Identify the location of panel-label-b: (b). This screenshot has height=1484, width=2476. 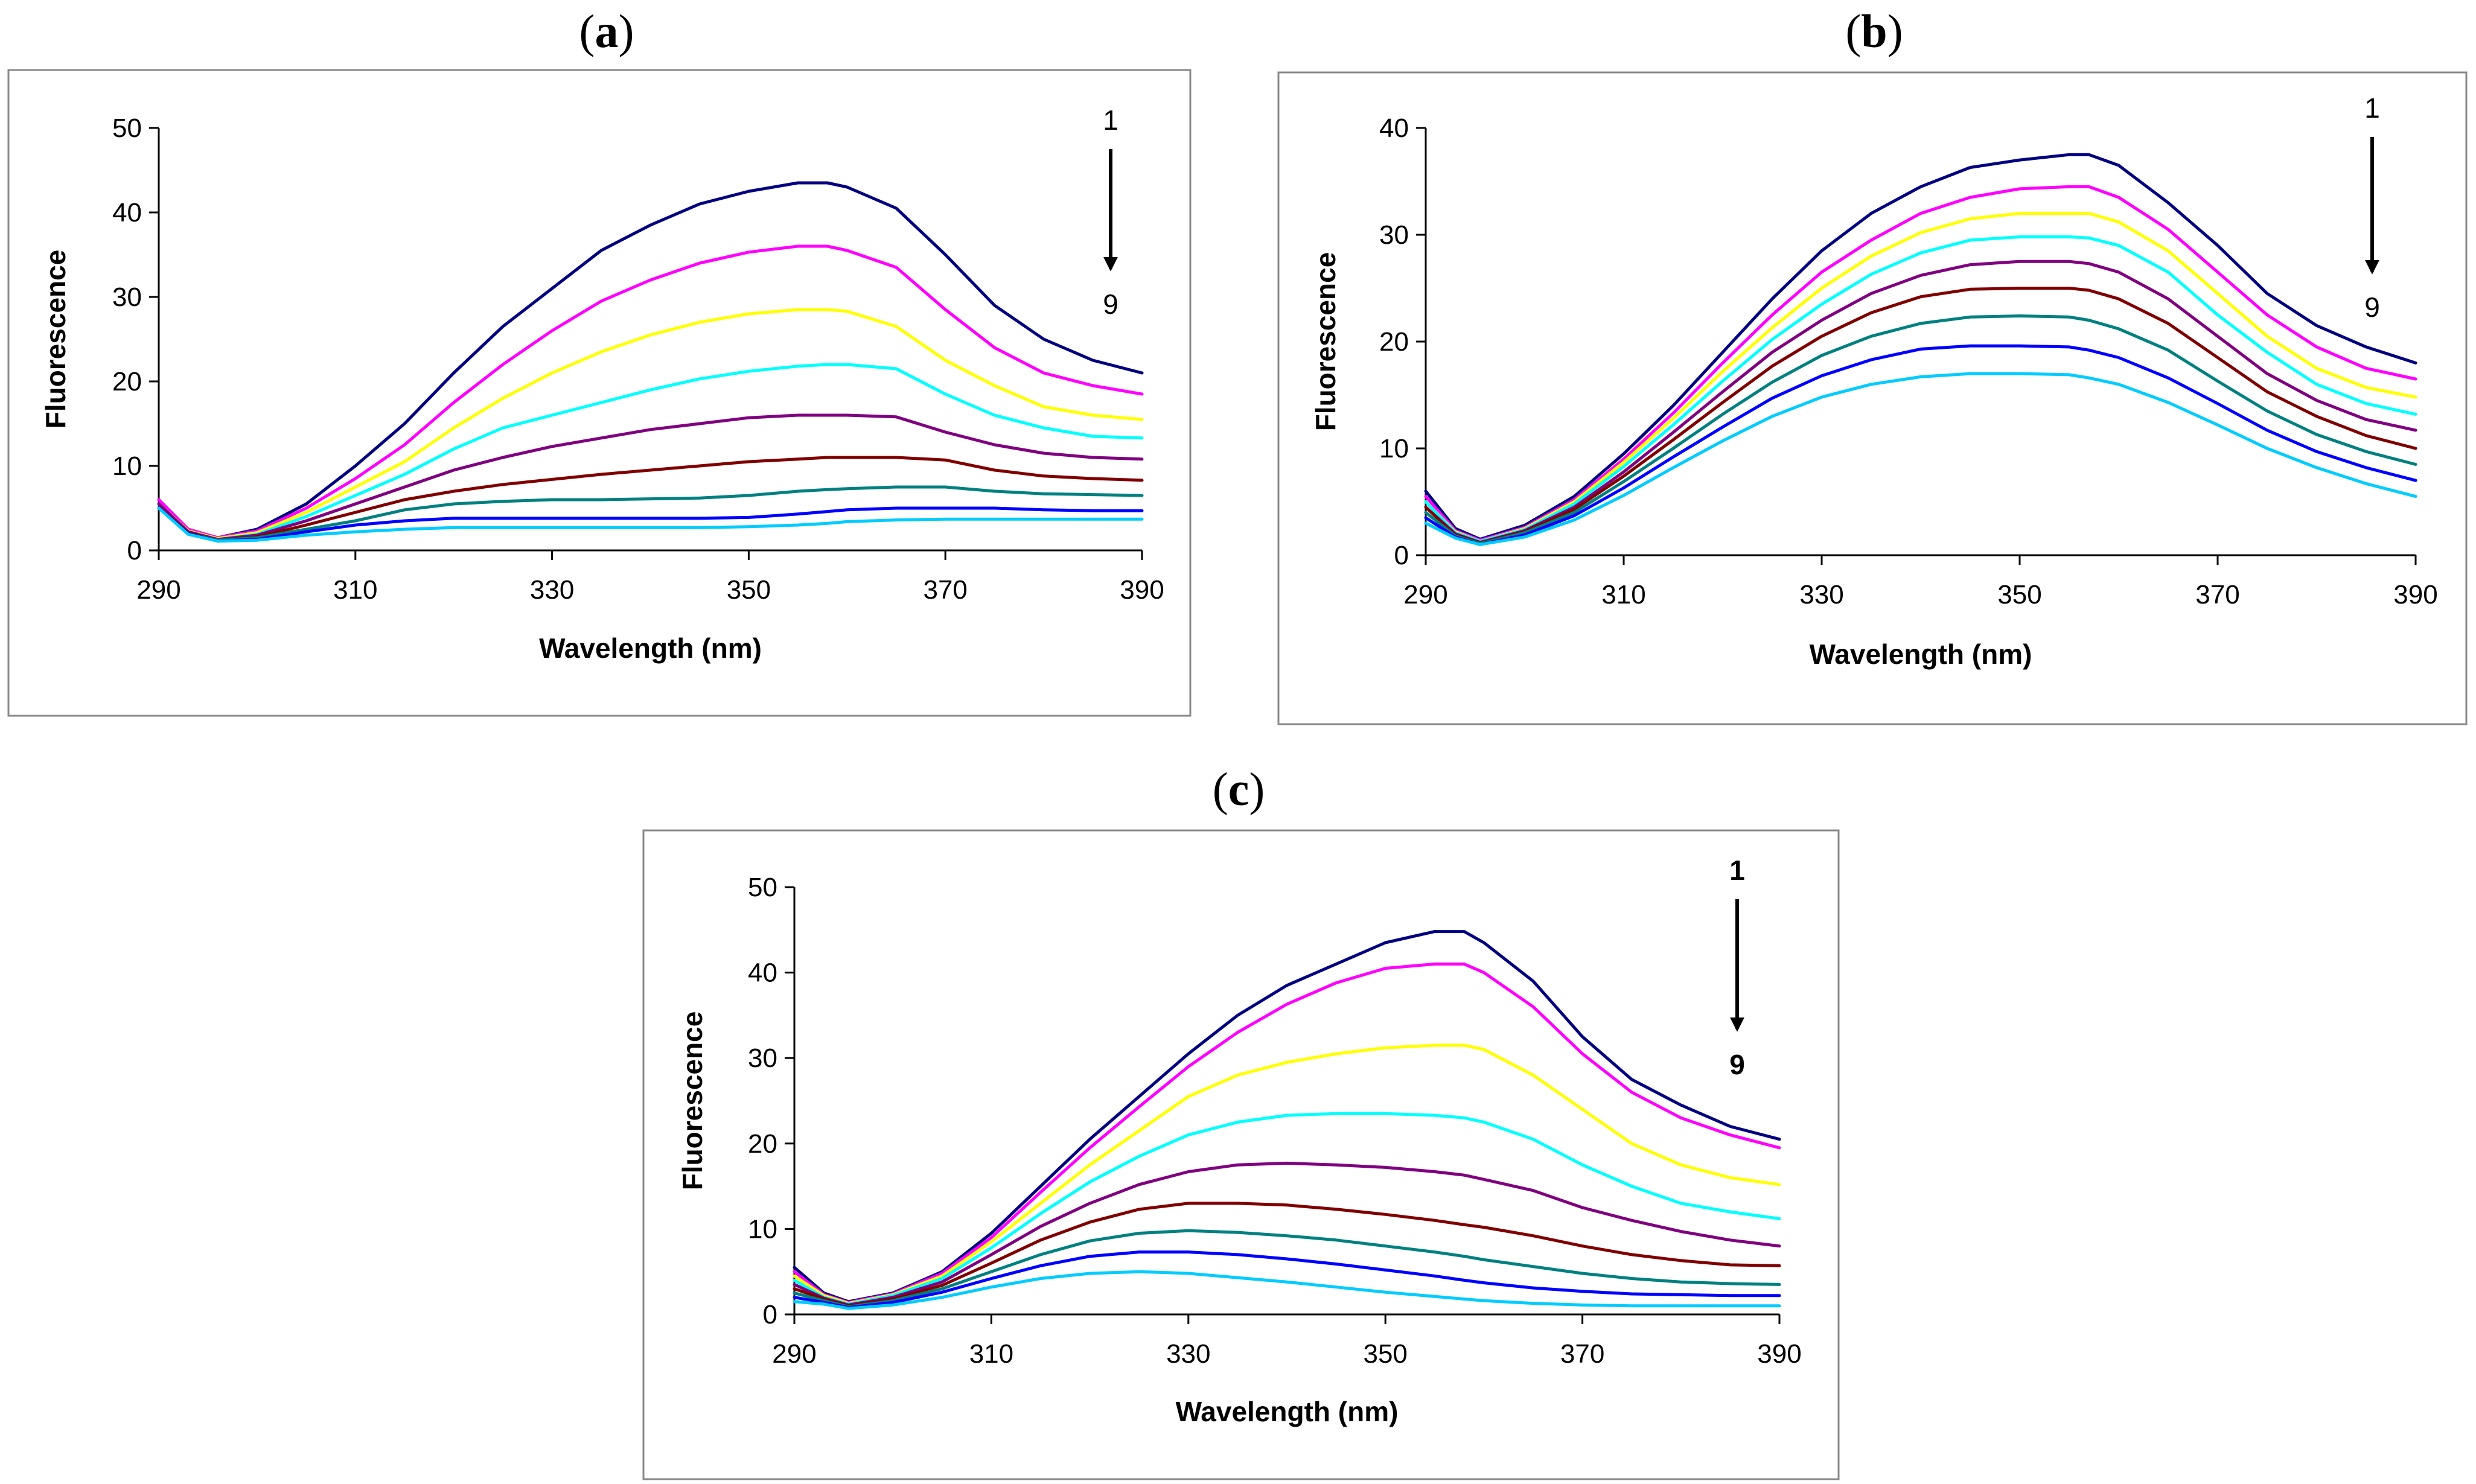
(1874, 31).